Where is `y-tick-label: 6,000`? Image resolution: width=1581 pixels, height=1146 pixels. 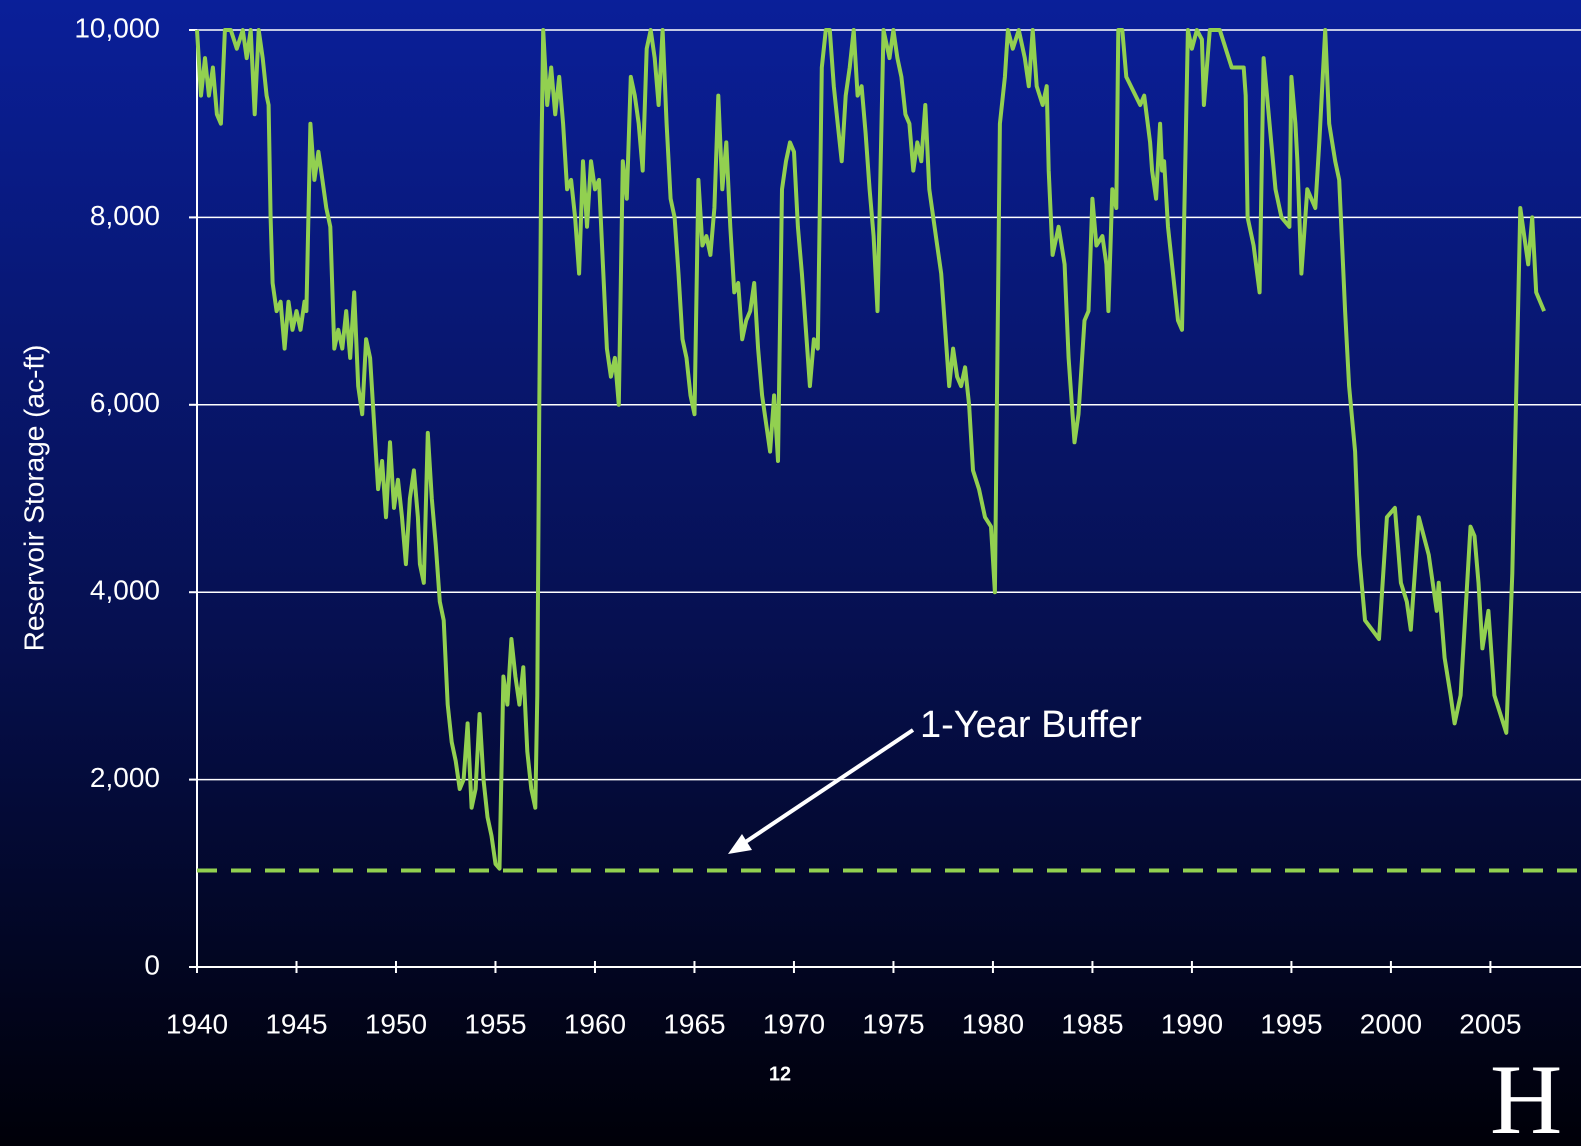 y-tick-label: 6,000 is located at coordinates (125, 402).